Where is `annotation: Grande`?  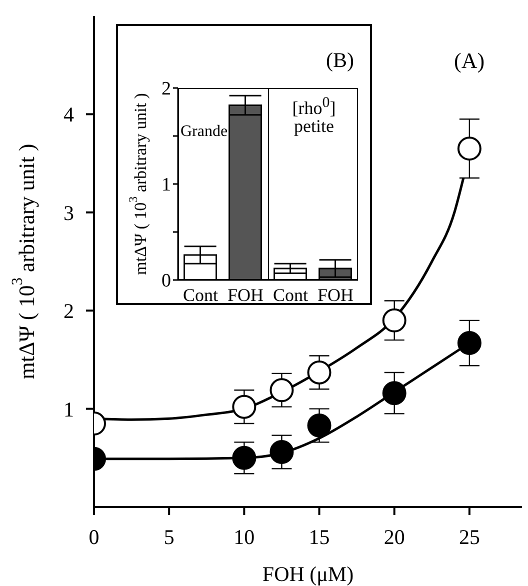 annotation: Grande is located at coordinates (204, 131).